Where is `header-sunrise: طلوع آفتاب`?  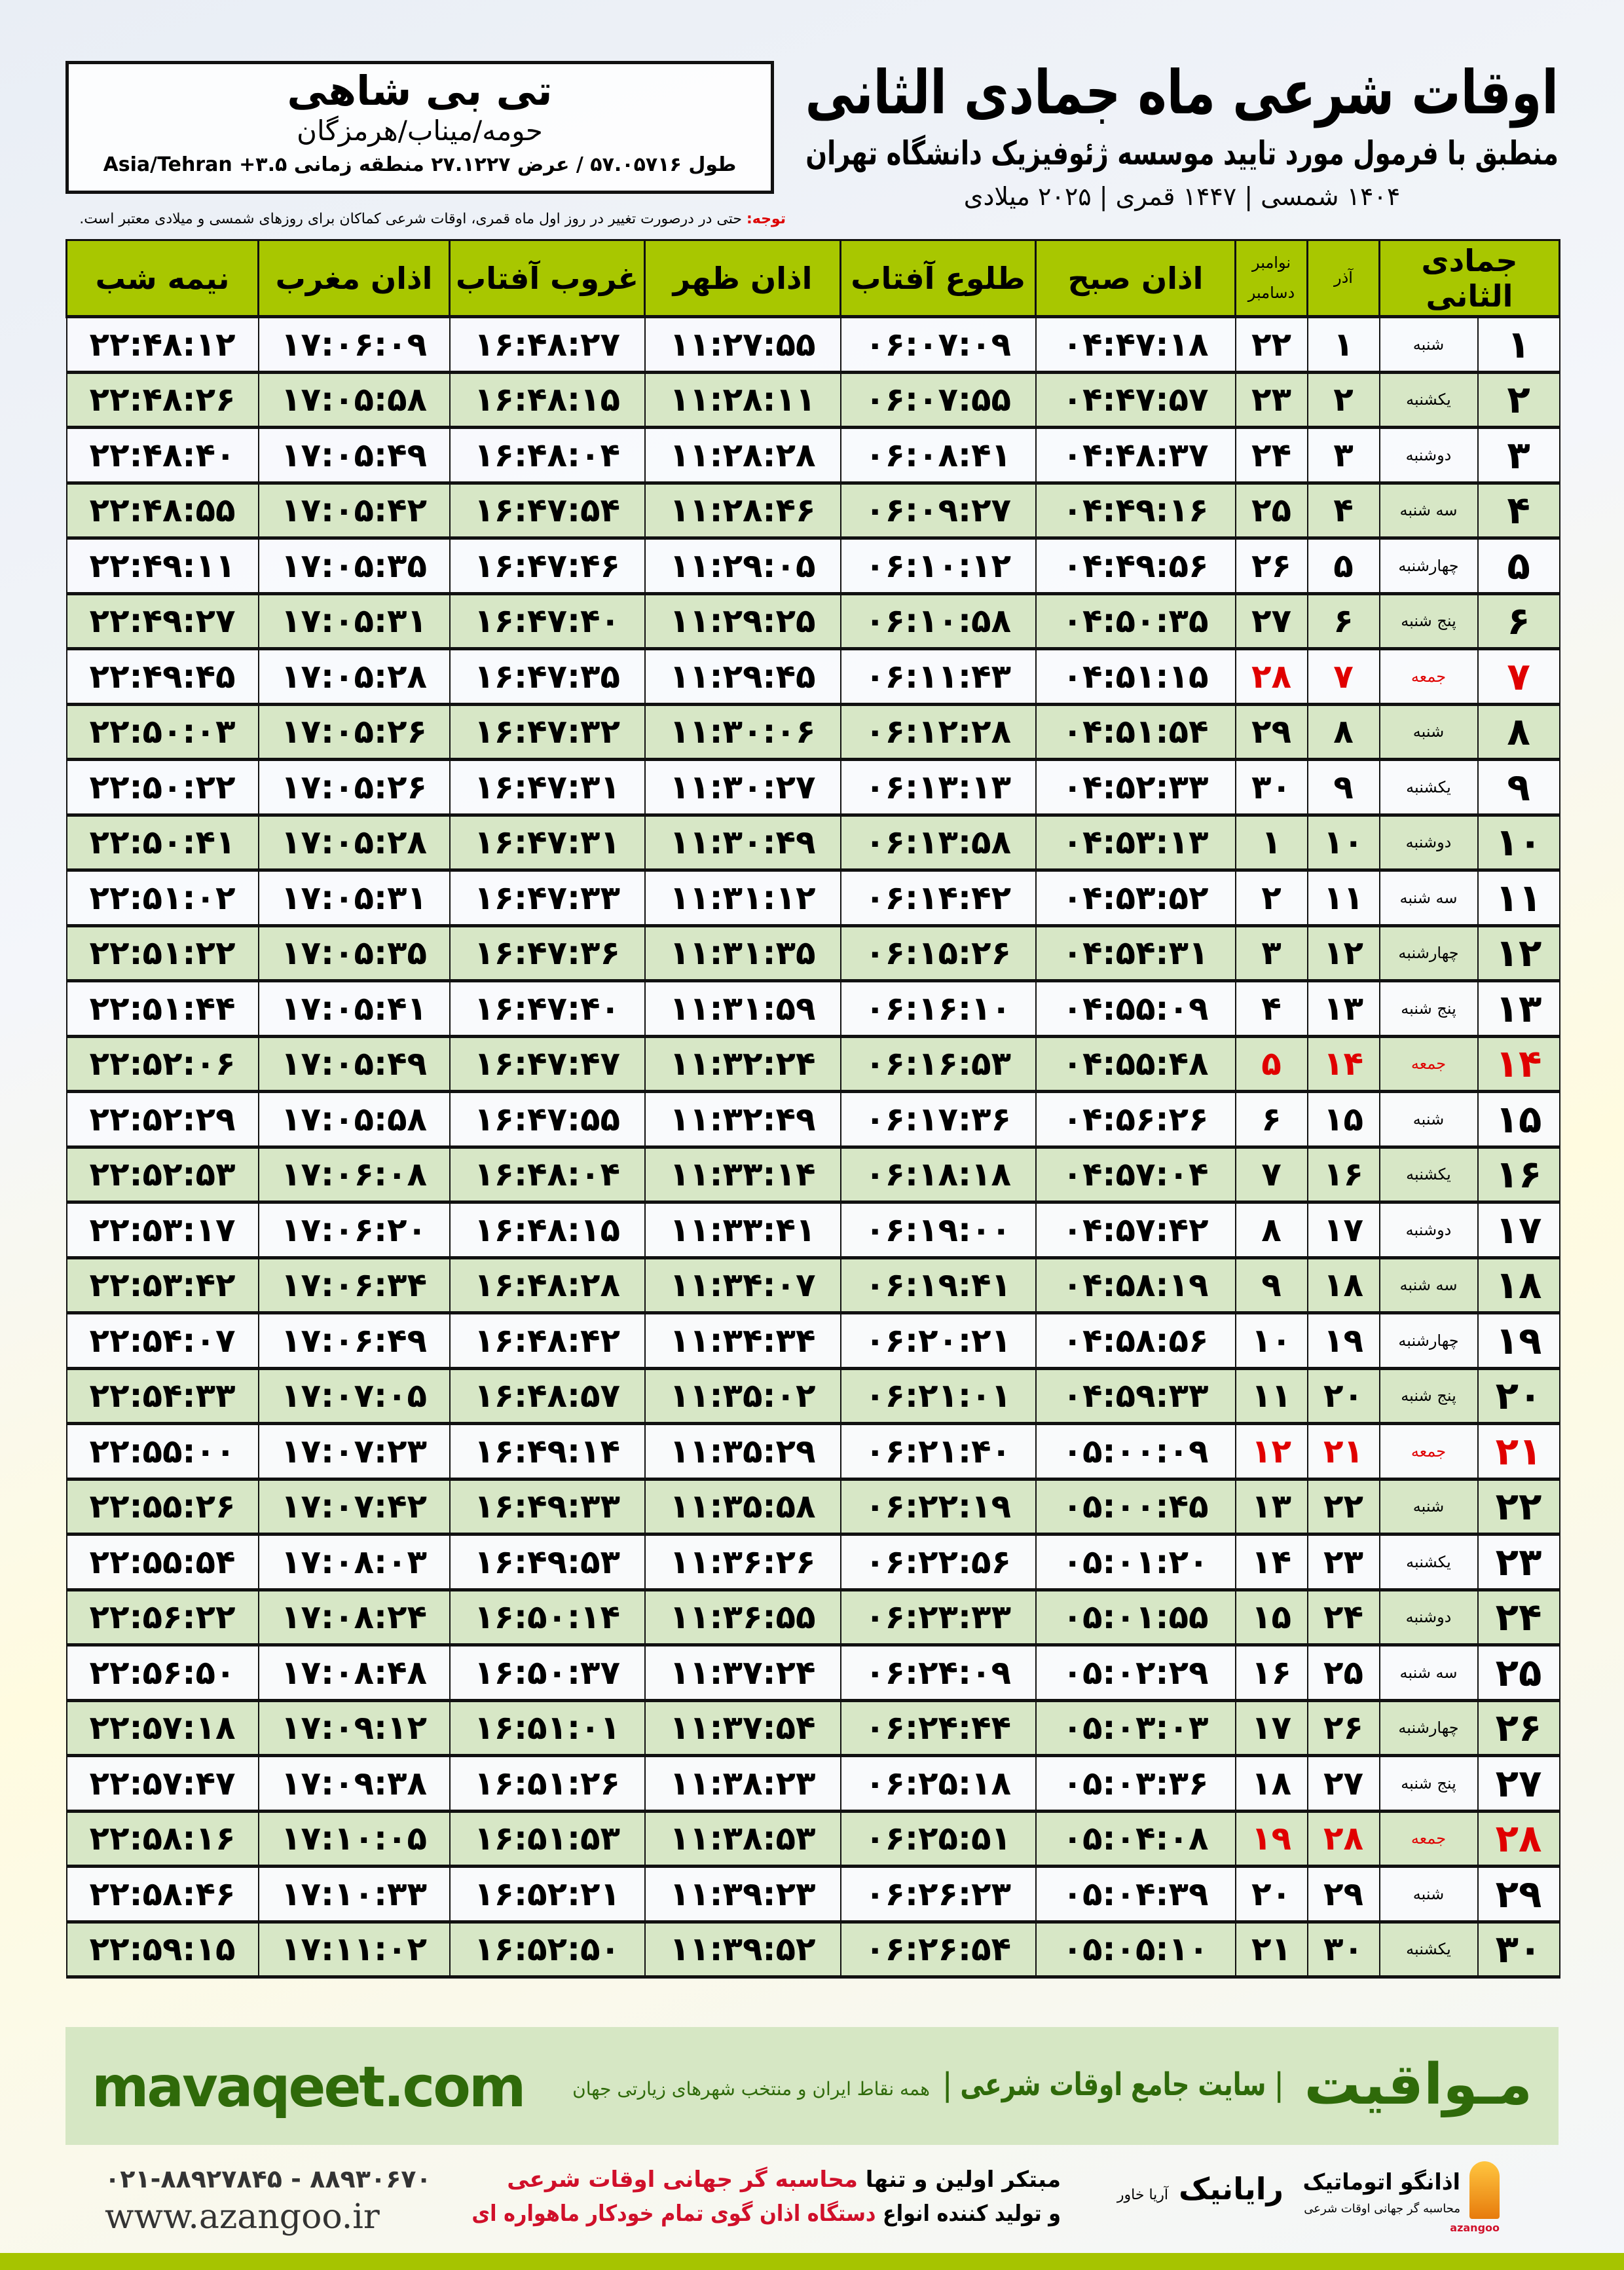 header-sunrise: طلوع آفتاب is located at coordinates (938, 278).